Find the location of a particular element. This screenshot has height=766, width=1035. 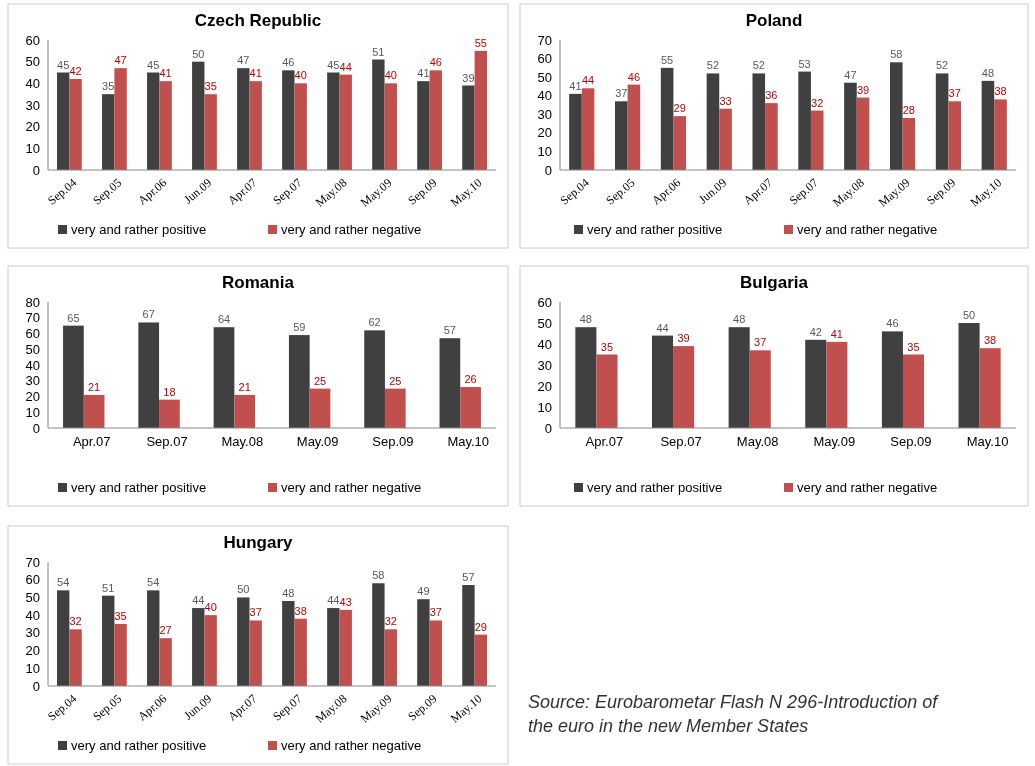

data-label: 43 is located at coordinates (345, 601).